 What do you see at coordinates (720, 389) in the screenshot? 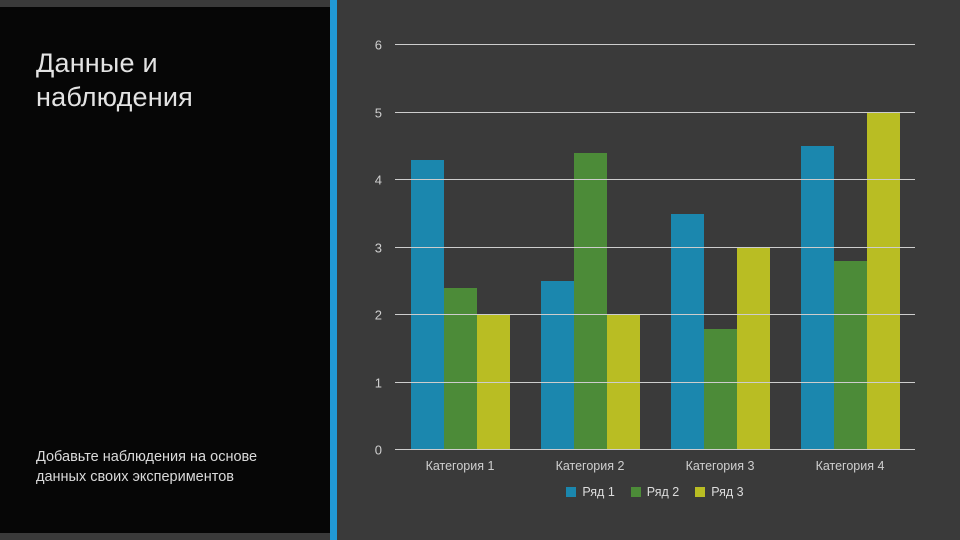
I see `bar-series2-cat3` at bounding box center [720, 389].